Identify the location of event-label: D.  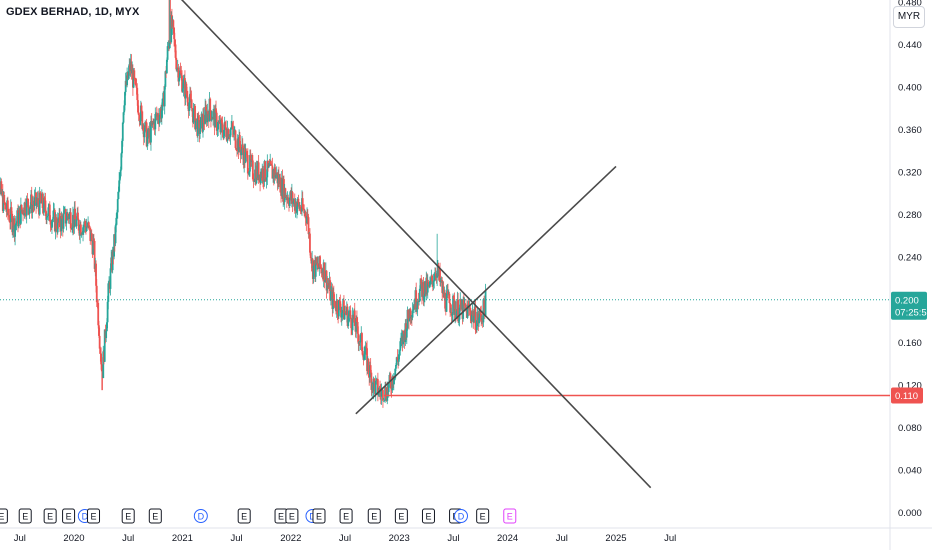
(201, 517).